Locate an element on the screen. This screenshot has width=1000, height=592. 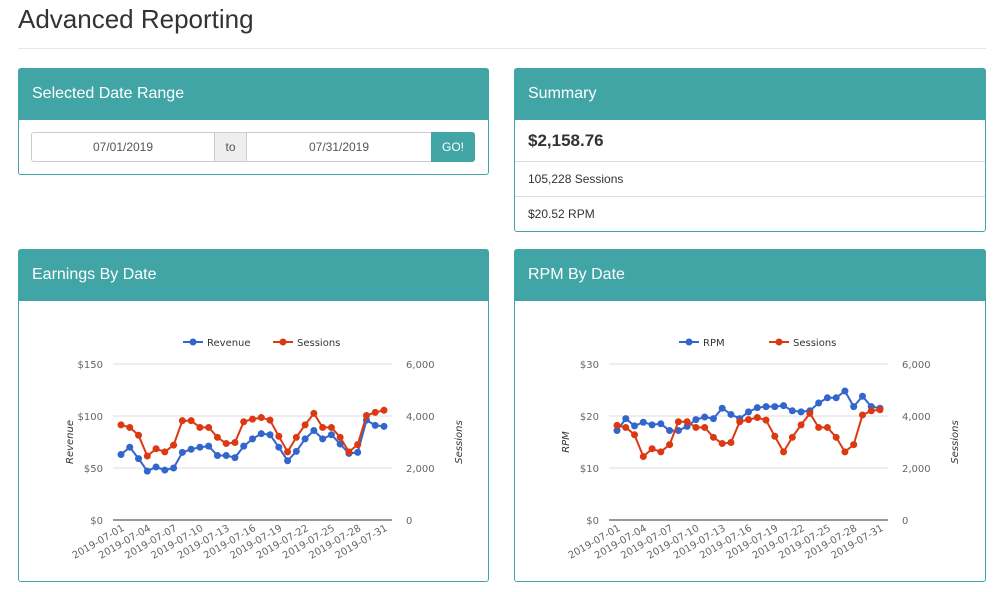
legend-label: Sessions is located at coordinates (814, 343).